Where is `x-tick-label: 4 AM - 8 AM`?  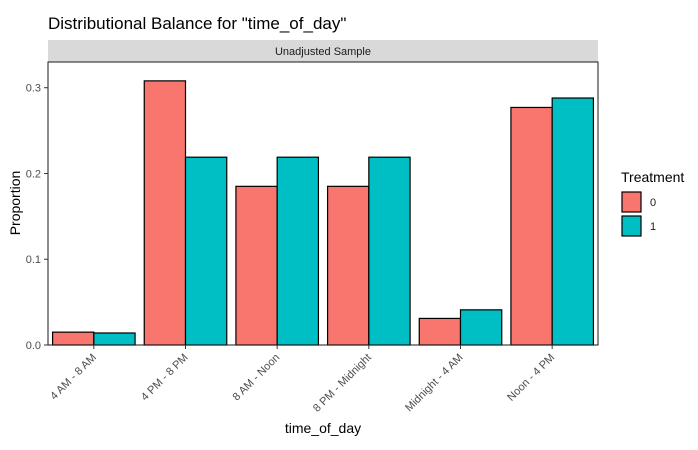
x-tick-label: 4 AM - 8 AM is located at coordinates (73, 377).